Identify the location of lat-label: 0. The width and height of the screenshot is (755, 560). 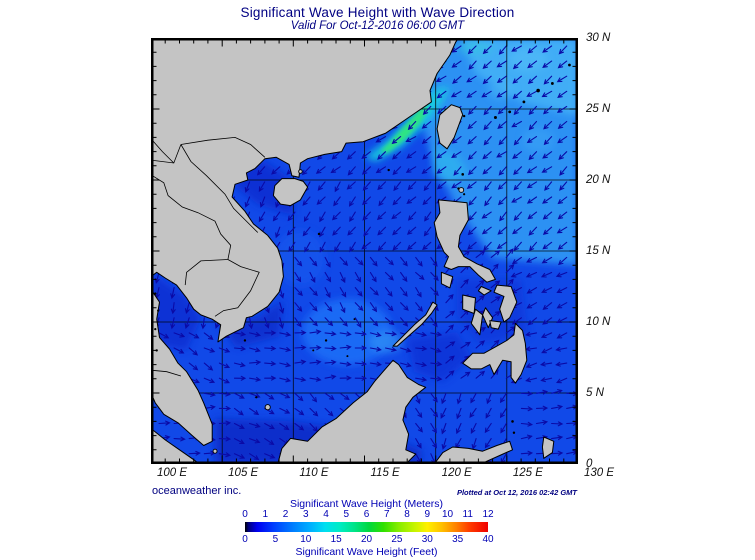
(589, 464).